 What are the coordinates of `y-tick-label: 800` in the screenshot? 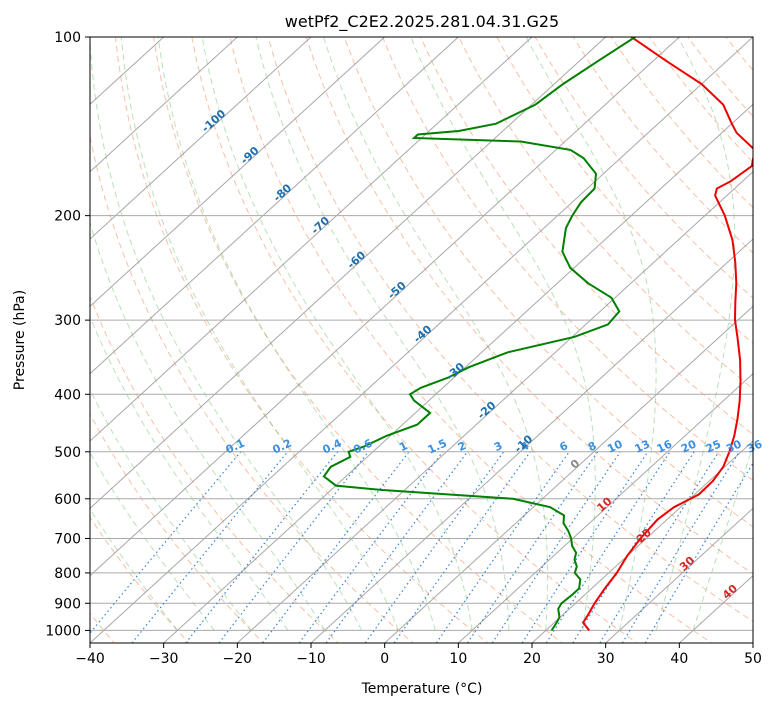 It's located at (67, 574).